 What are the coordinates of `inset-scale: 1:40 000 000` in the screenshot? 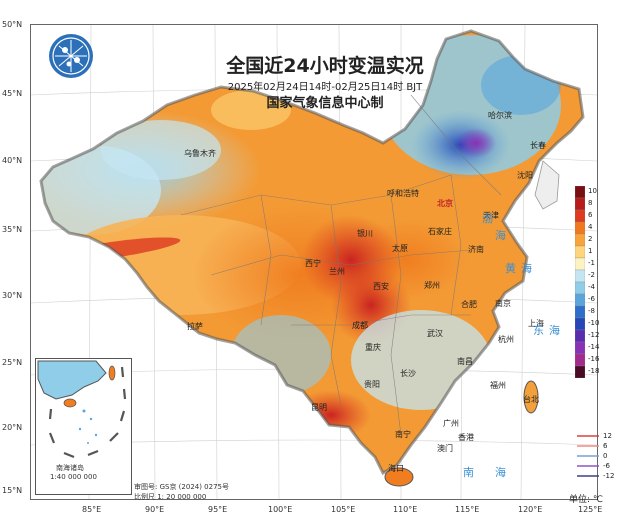 It's located at (73, 477).